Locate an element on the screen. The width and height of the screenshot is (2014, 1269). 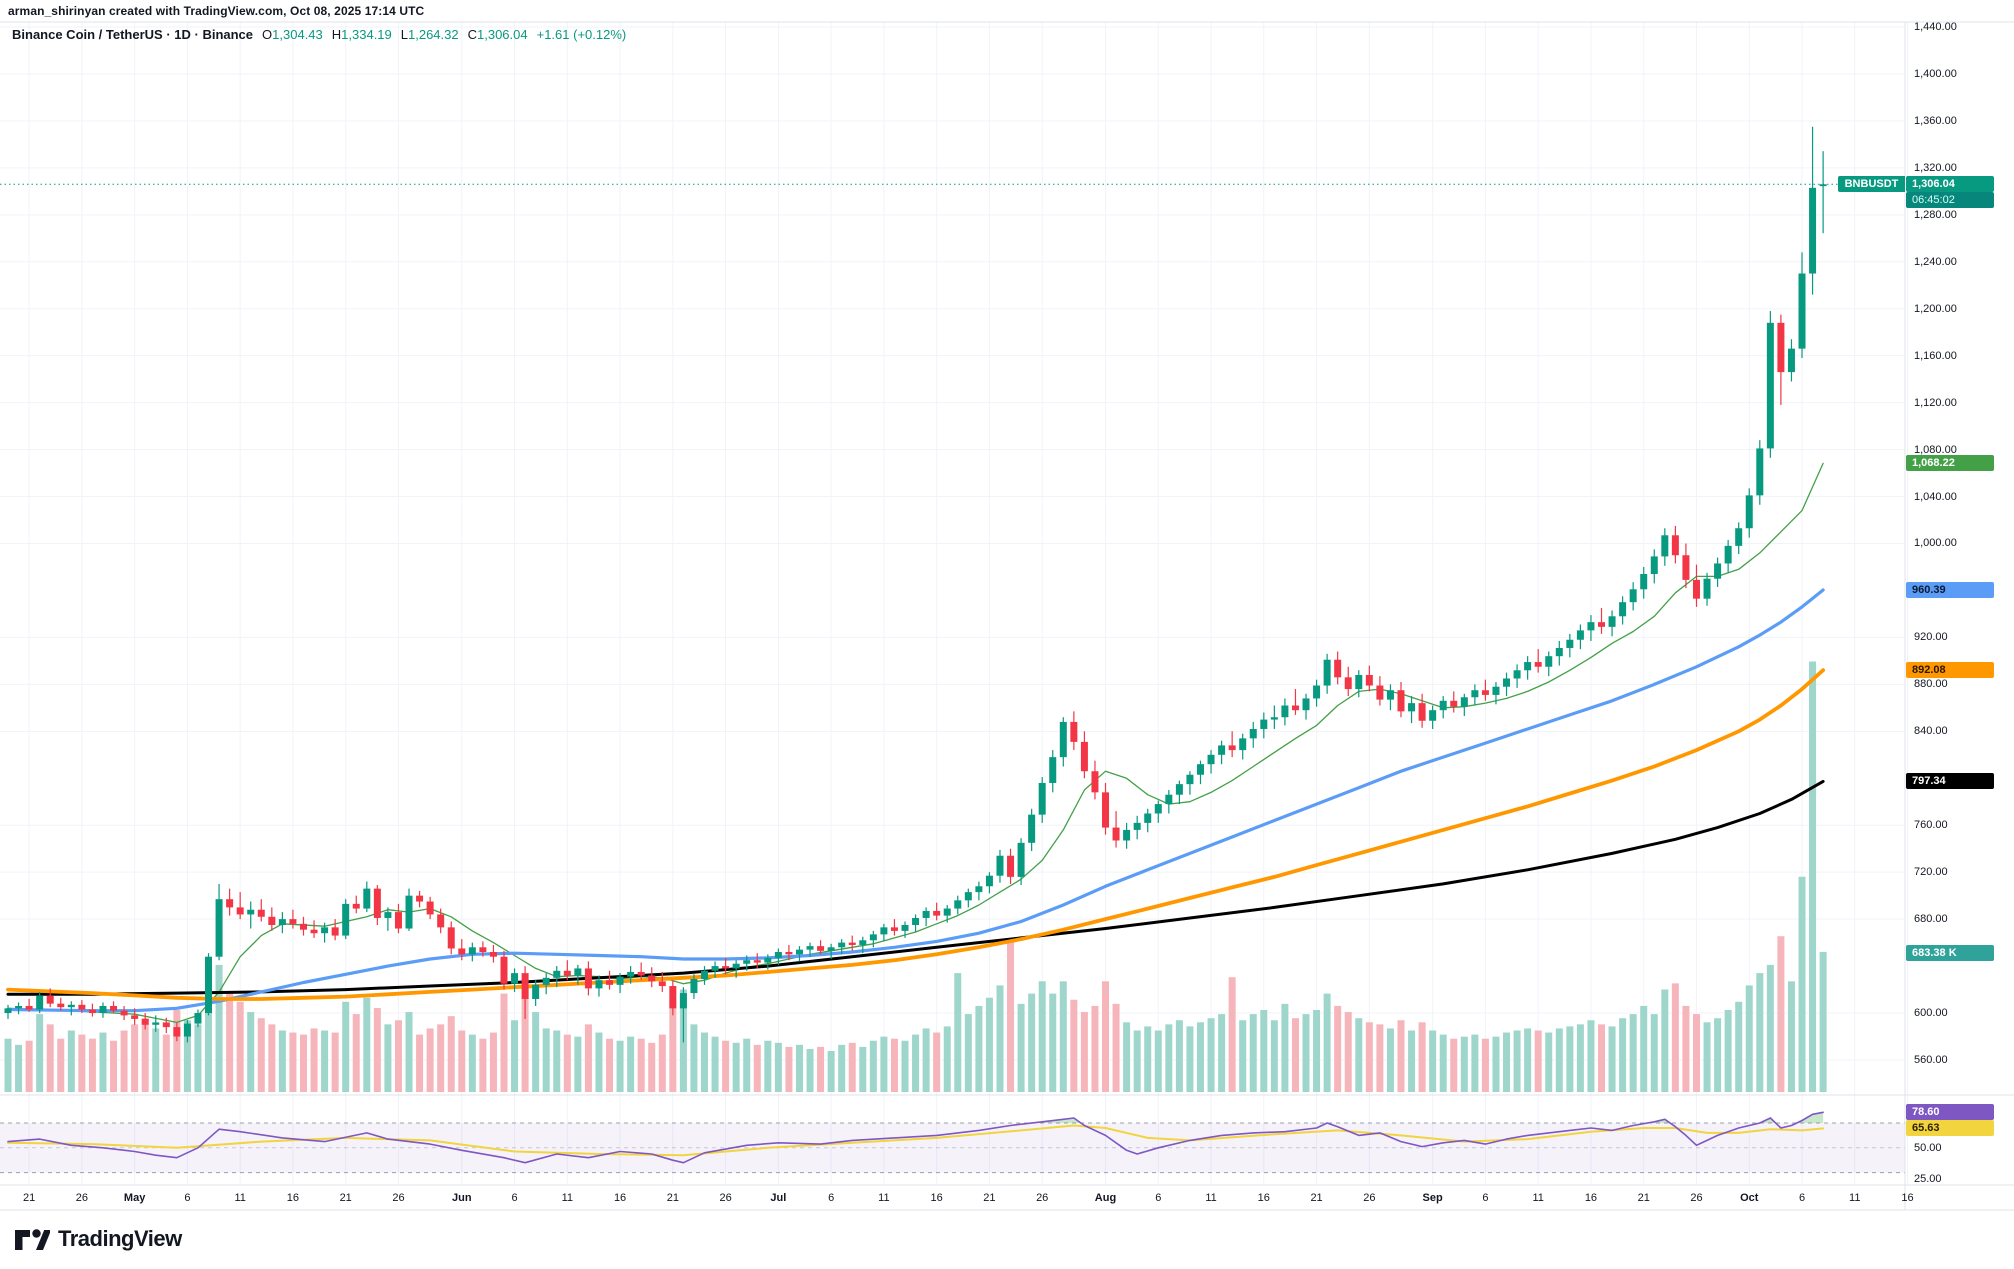
price-axis-label: 840.00 is located at coordinates (1931, 731).